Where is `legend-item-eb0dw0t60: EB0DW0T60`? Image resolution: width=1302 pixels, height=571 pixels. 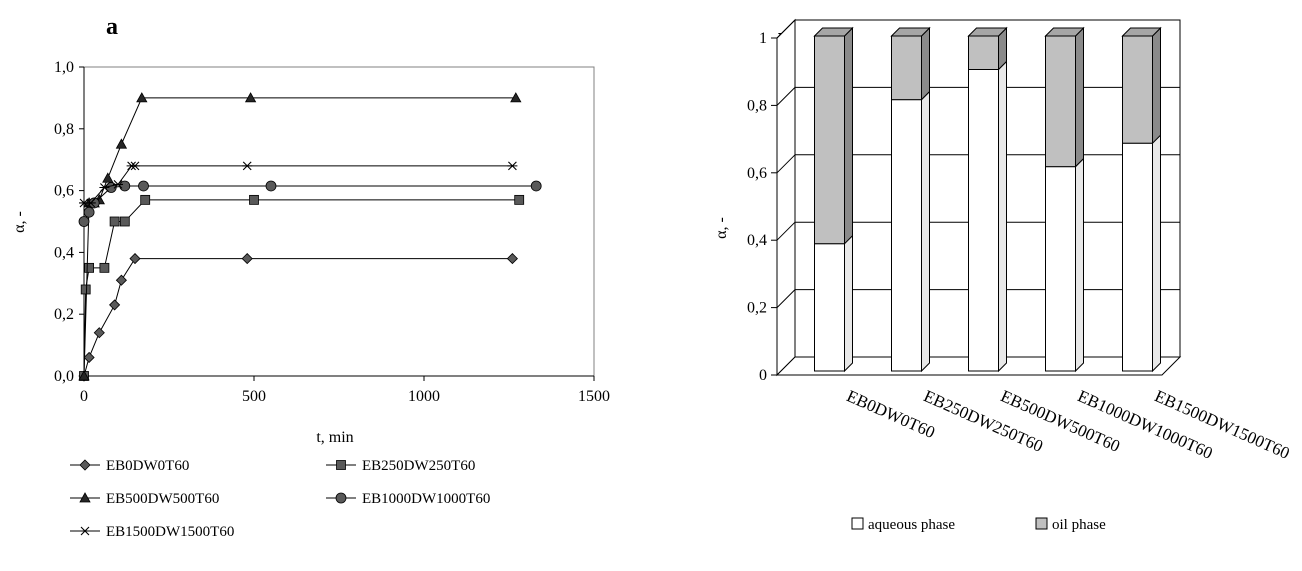
legend-item-eb0dw0t60: EB0DW0T60 is located at coordinates (129, 466).